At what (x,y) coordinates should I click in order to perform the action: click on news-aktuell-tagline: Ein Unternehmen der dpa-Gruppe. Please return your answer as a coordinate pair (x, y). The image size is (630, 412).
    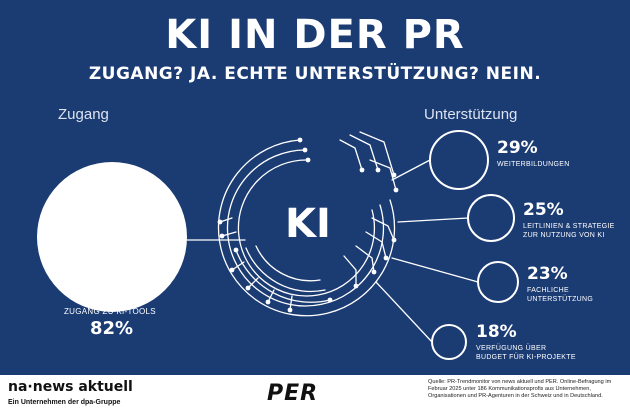
    Looking at the image, I should click on (64, 402).